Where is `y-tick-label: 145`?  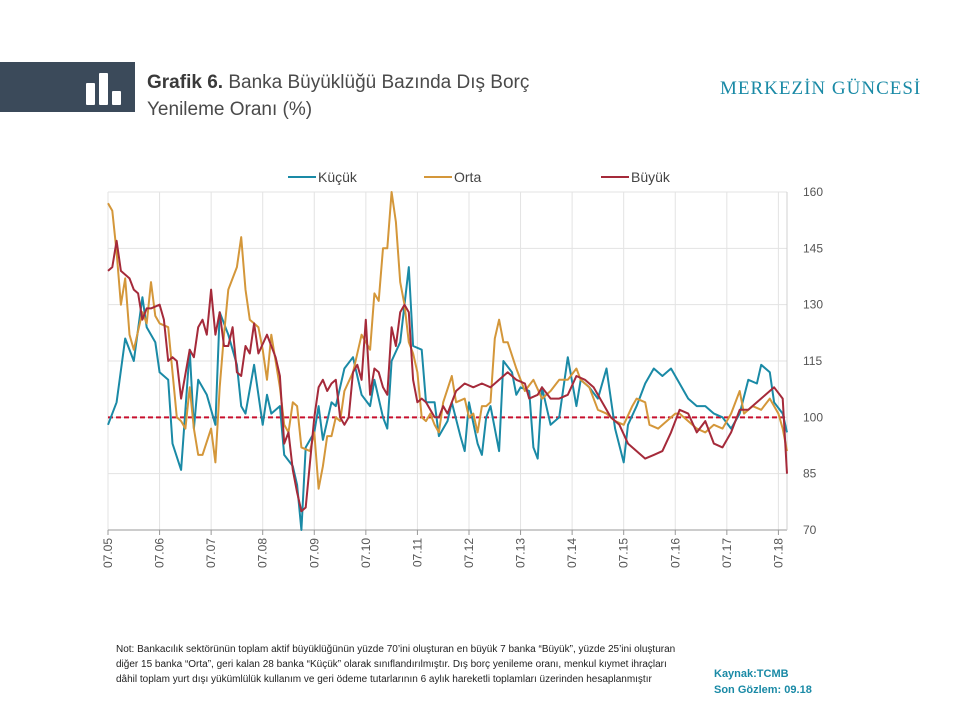 y-tick-label: 145 is located at coordinates (813, 248).